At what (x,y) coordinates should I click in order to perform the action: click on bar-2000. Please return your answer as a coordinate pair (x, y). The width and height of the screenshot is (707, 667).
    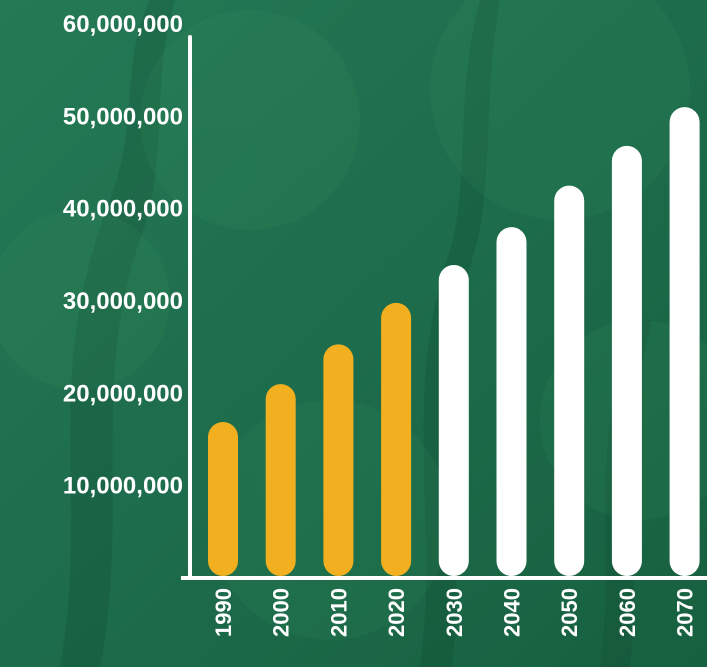
    Looking at the image, I should click on (280, 480).